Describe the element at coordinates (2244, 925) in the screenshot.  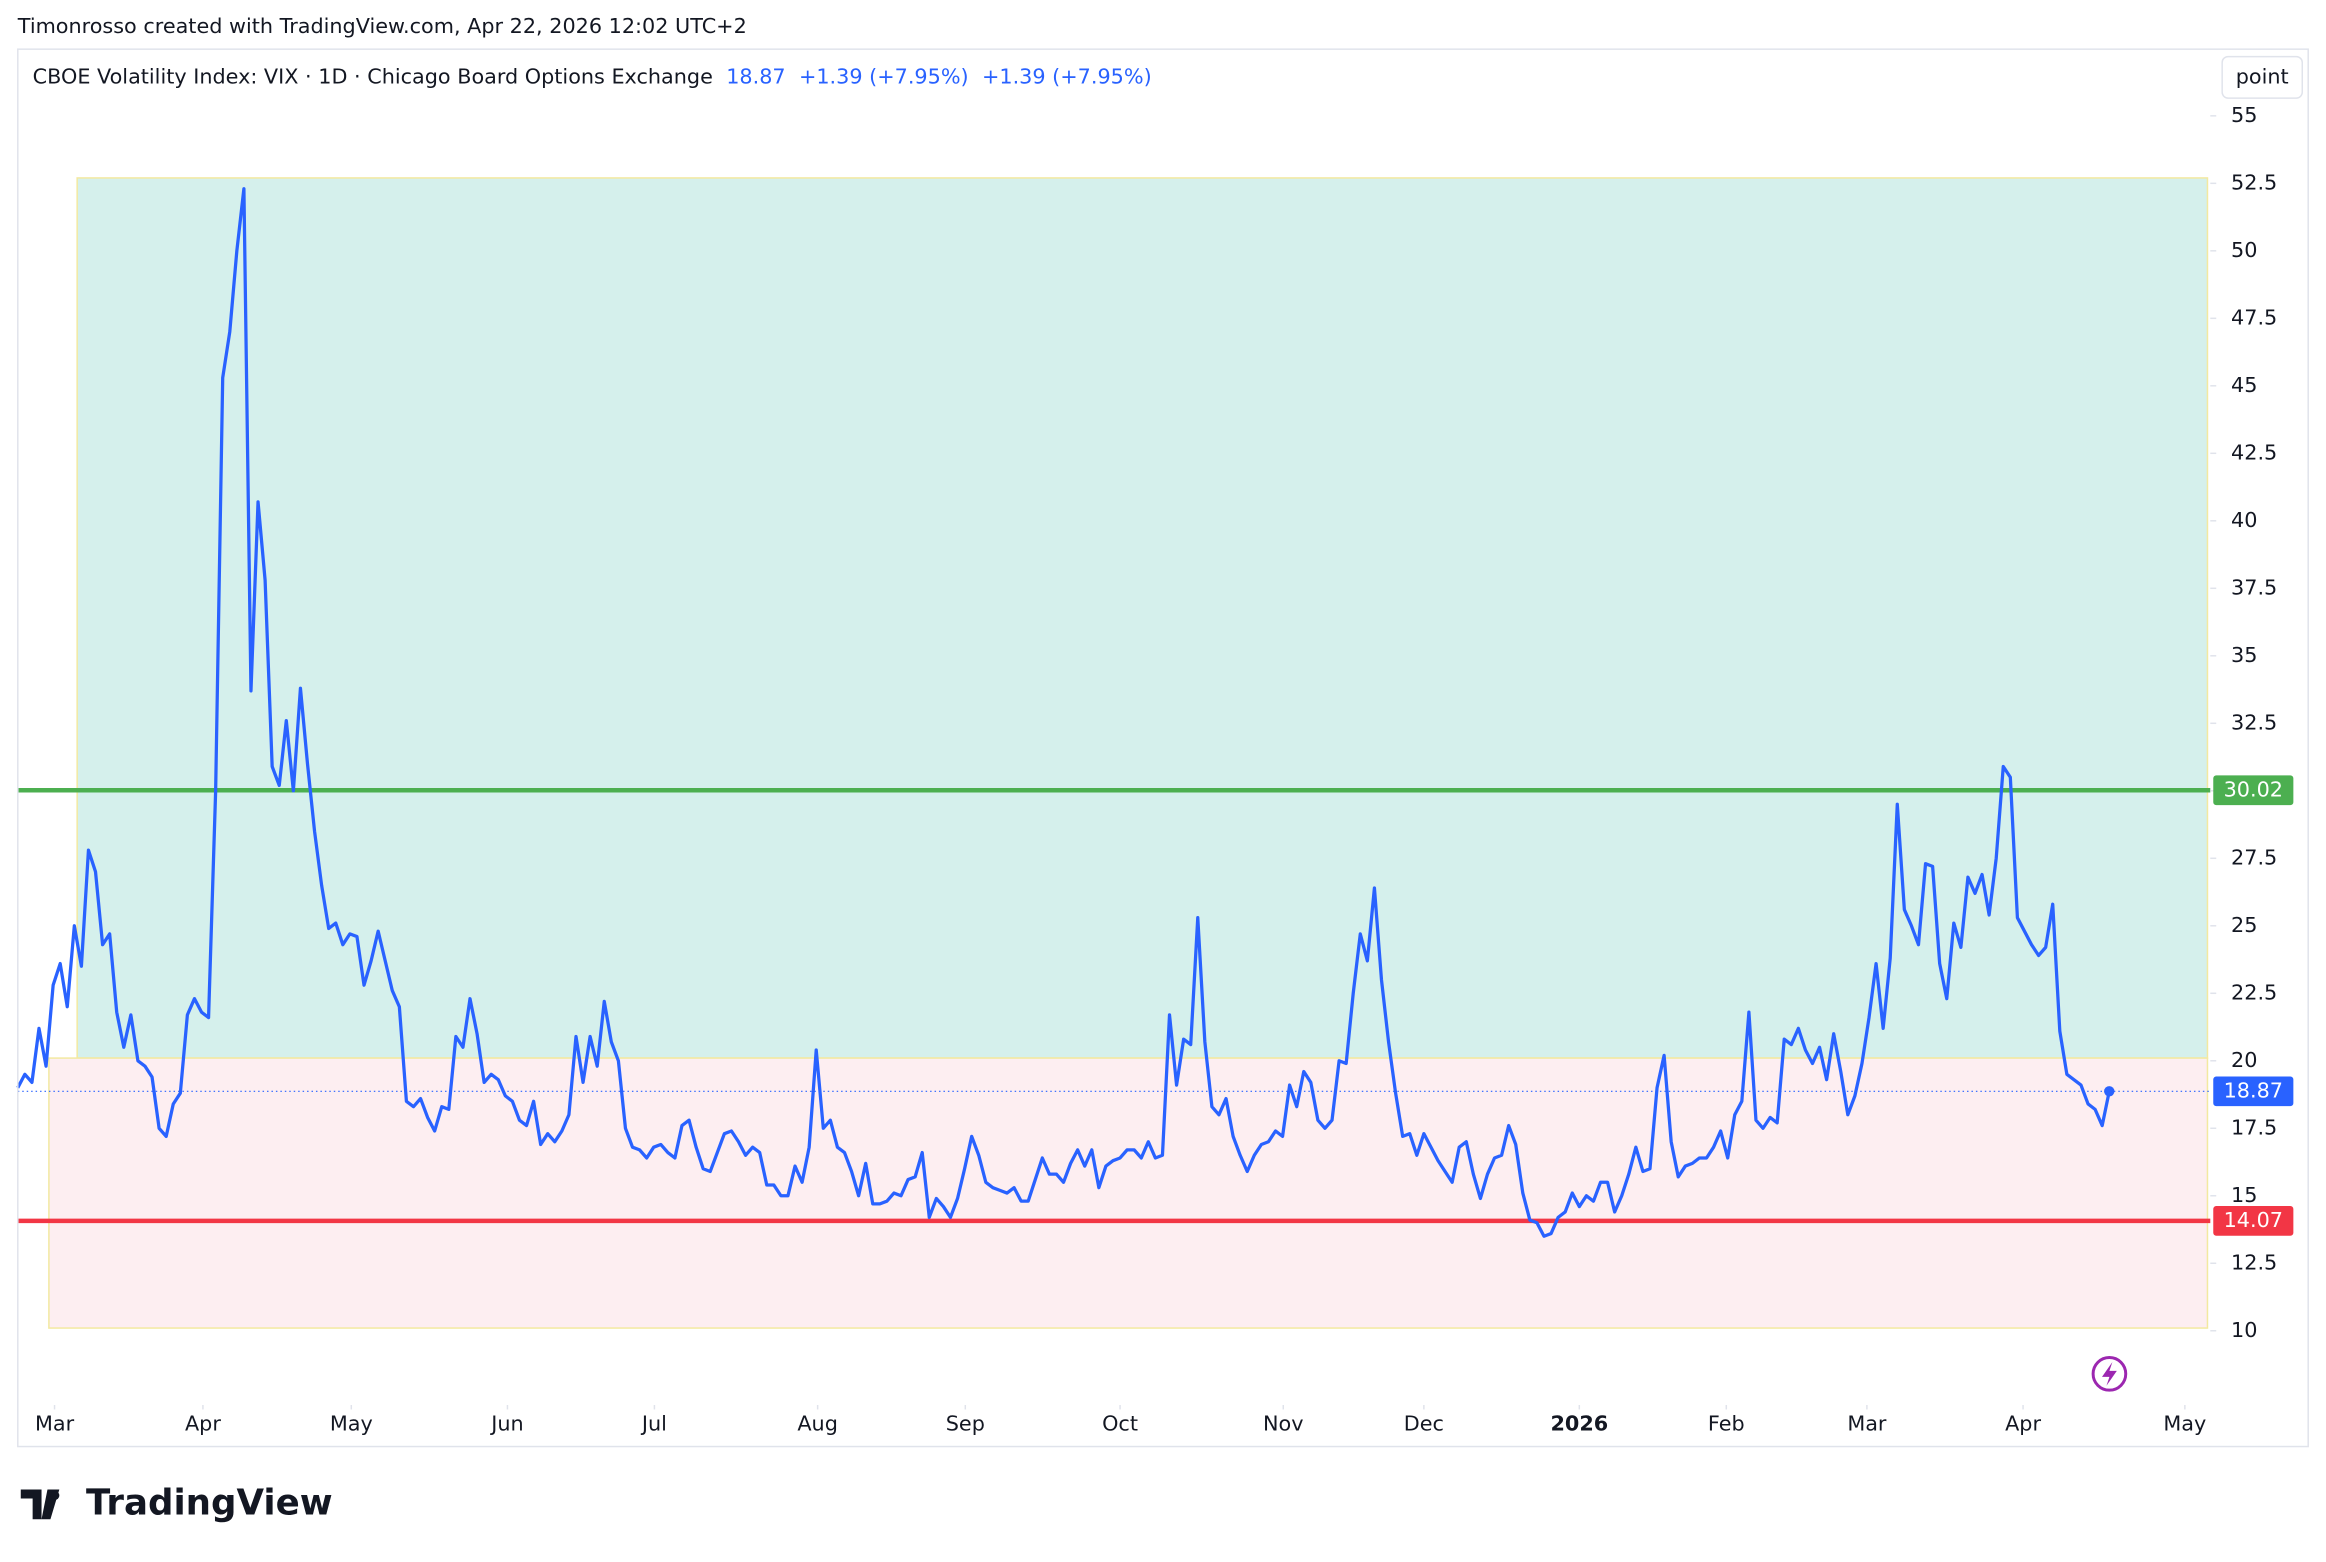
I see `y-tick-label: 25` at that location.